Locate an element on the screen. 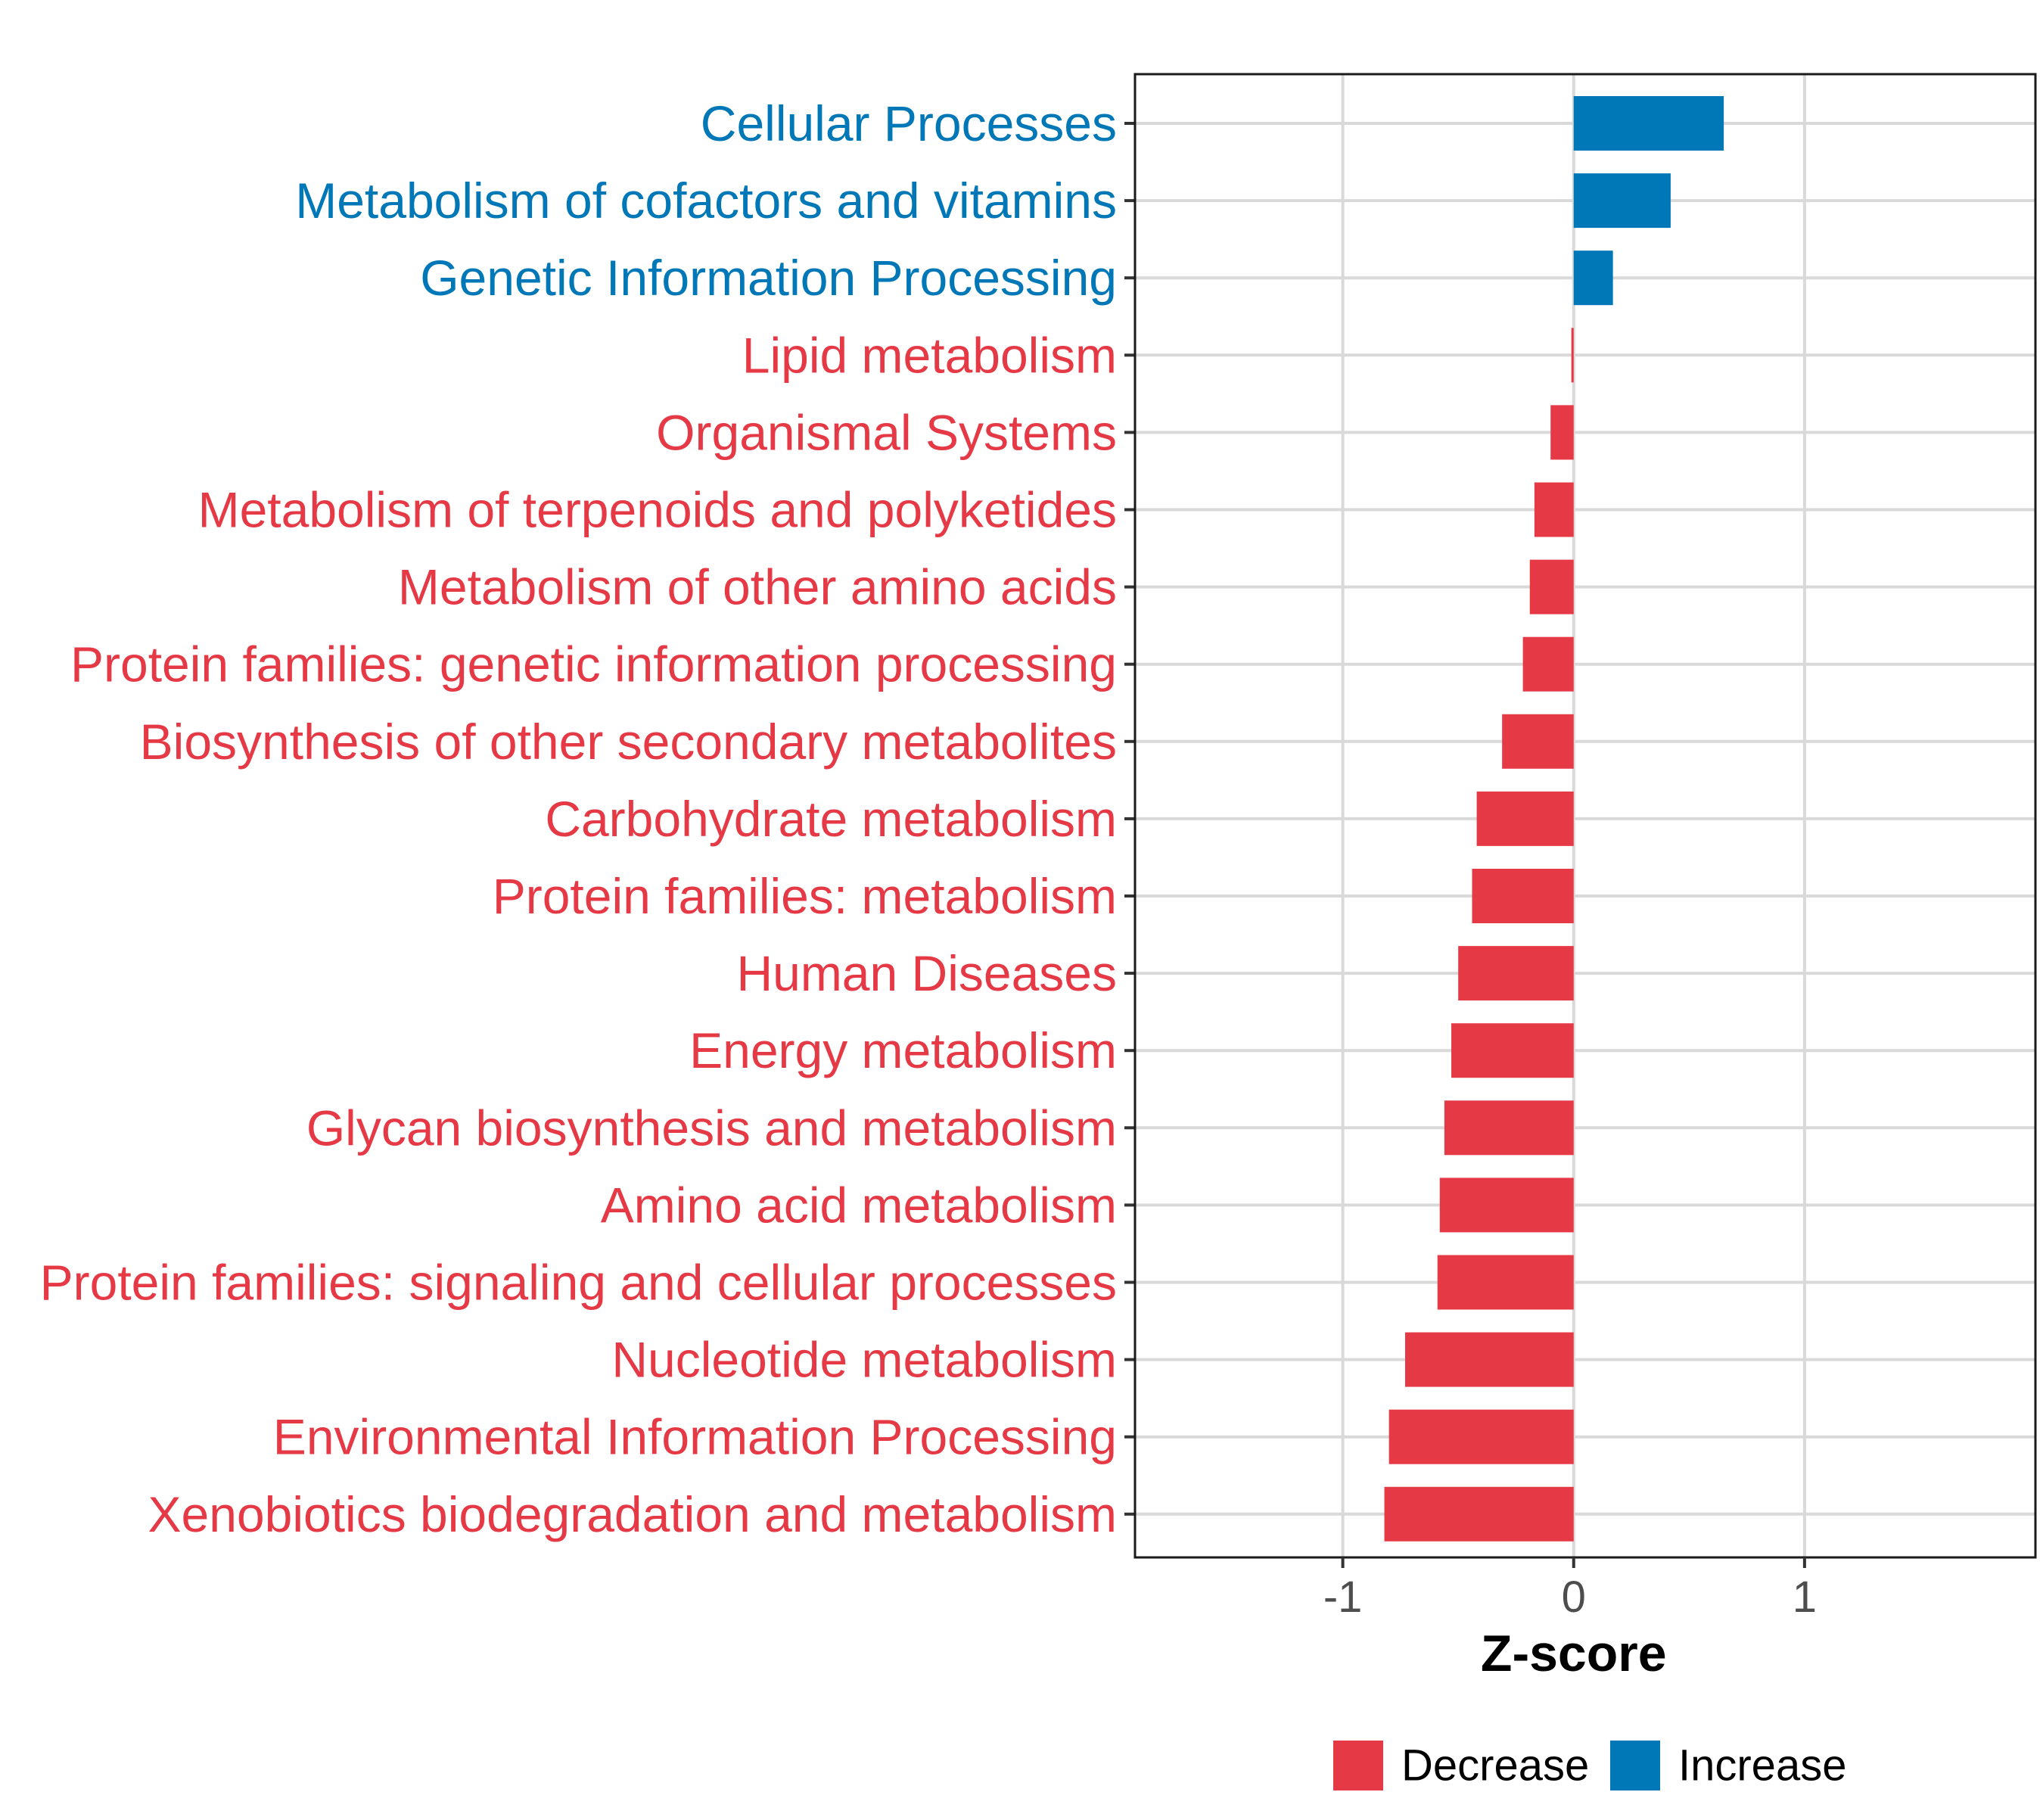 The width and height of the screenshot is (2043, 1820). category-label: Environmental Information Processing is located at coordinates (695, 1437).